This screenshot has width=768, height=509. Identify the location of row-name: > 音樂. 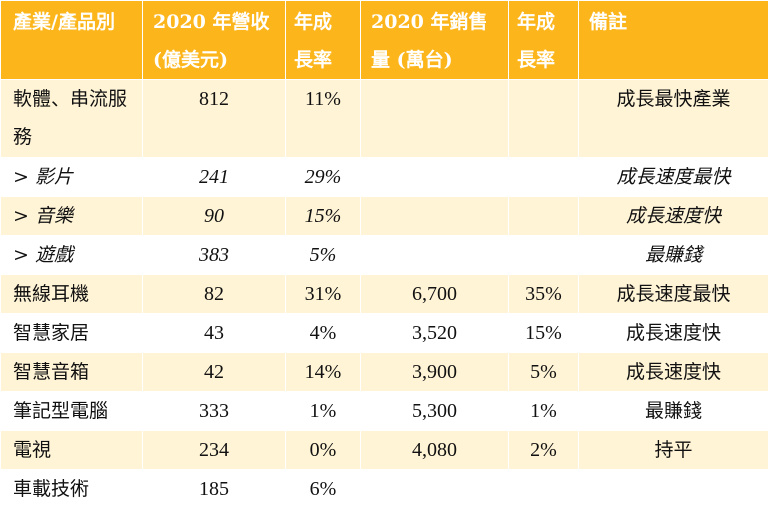
(71, 216).